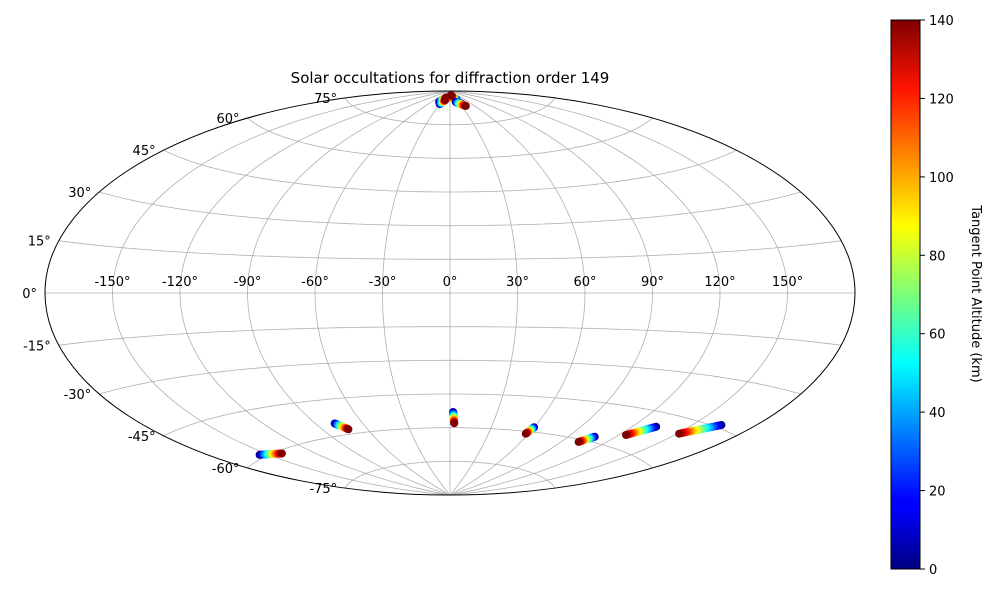 This screenshot has width=998, height=592. What do you see at coordinates (937, 492) in the screenshot?
I see `colorbar-tick-label: 20` at bounding box center [937, 492].